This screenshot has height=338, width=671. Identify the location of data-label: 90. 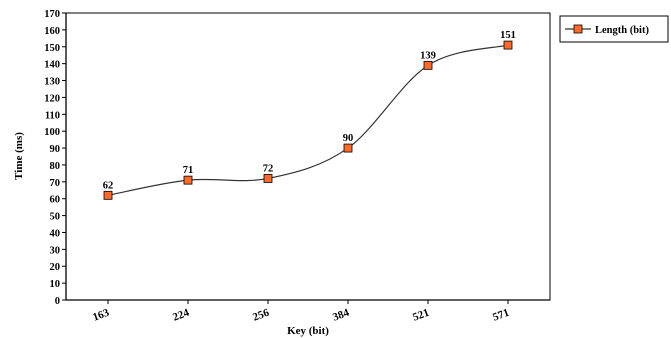
(348, 138).